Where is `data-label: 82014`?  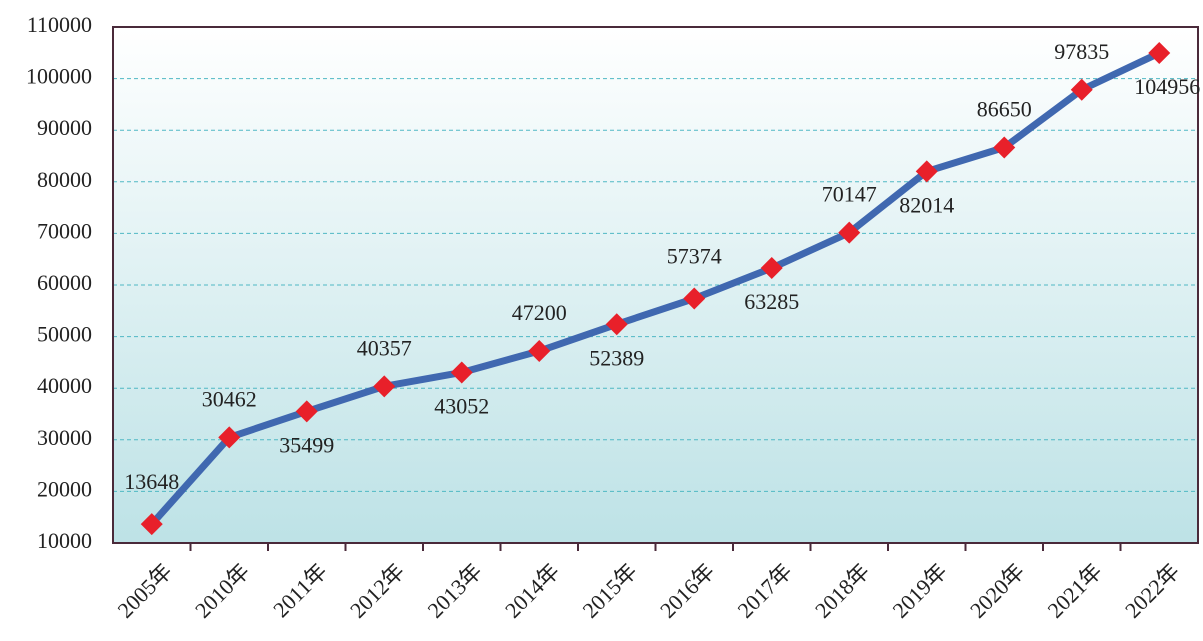
data-label: 82014 is located at coordinates (926, 204).